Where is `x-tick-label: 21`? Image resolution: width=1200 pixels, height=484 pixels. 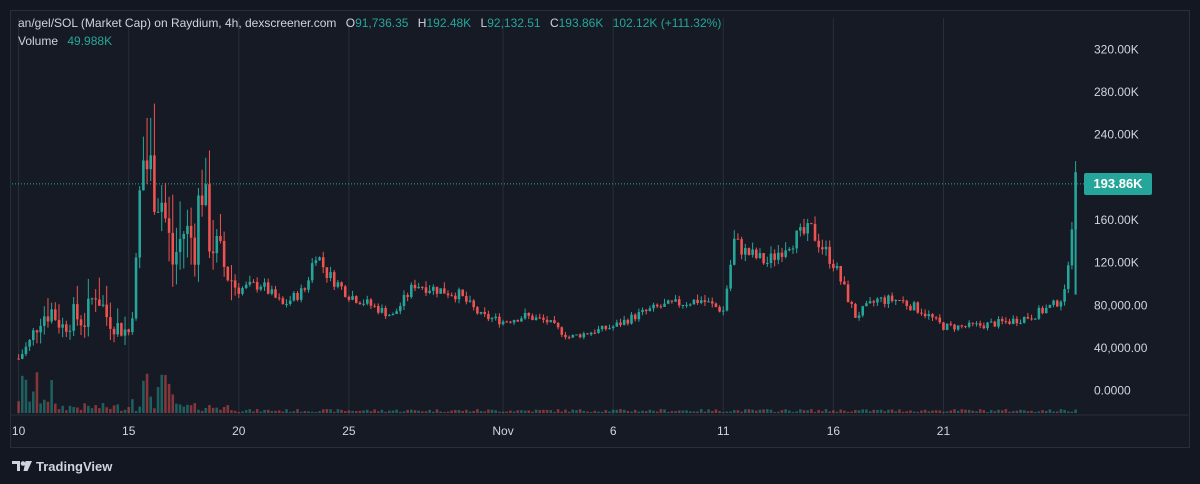 x-tick-label: 21 is located at coordinates (944, 431).